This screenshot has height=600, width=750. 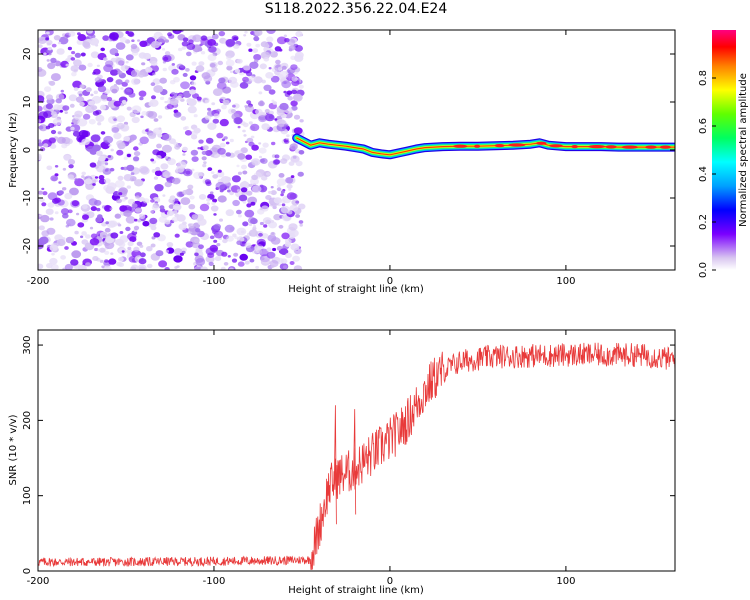 I want to click on y-tick-label: 0, so click(x=27, y=150).